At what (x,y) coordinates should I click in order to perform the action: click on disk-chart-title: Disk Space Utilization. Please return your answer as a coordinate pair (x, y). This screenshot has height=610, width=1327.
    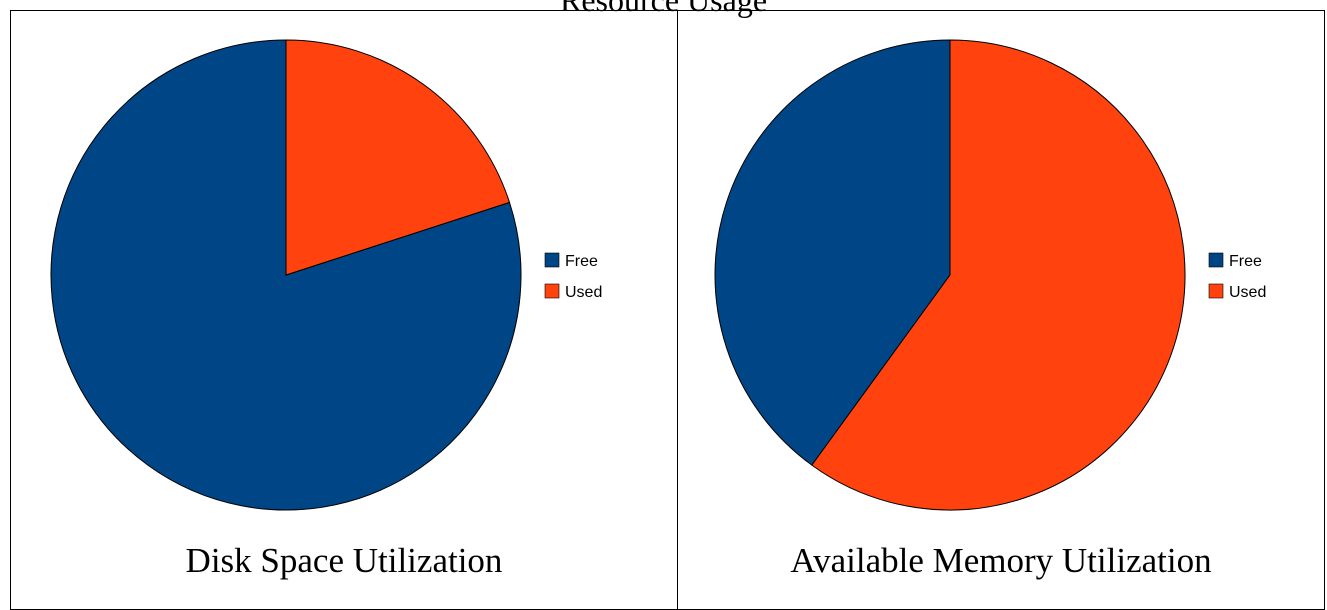
    Looking at the image, I should click on (344, 560).